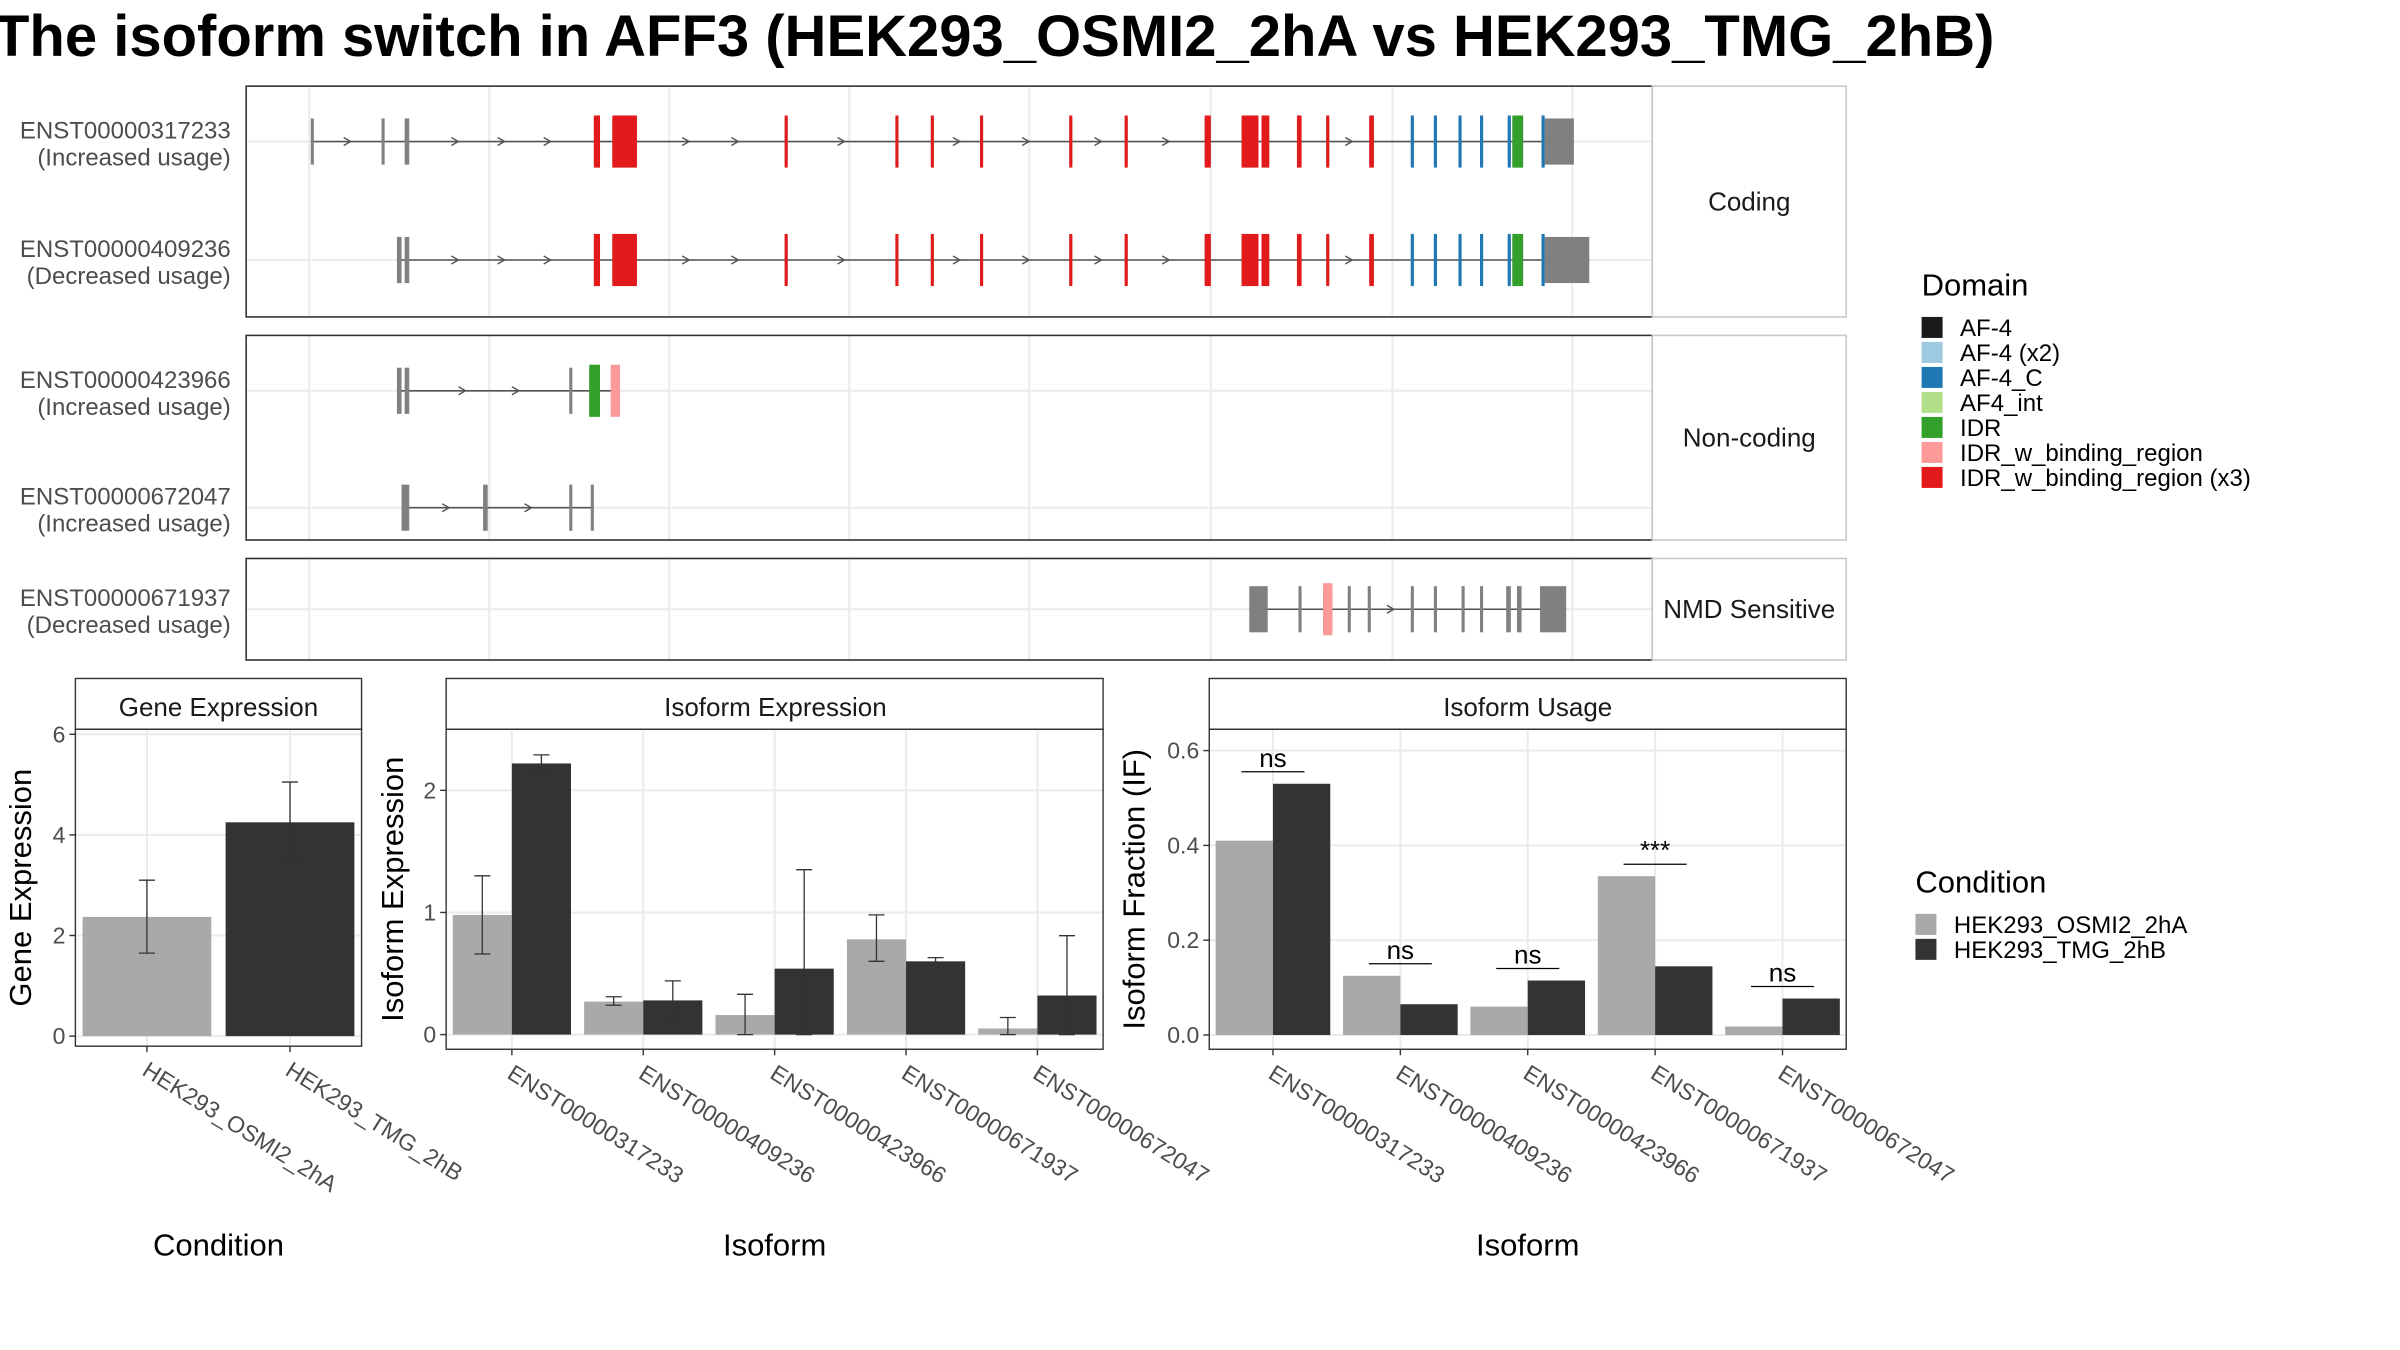 The width and height of the screenshot is (2400, 1350). I want to click on isoform-track-id: ENST00000672047, so click(125, 497).